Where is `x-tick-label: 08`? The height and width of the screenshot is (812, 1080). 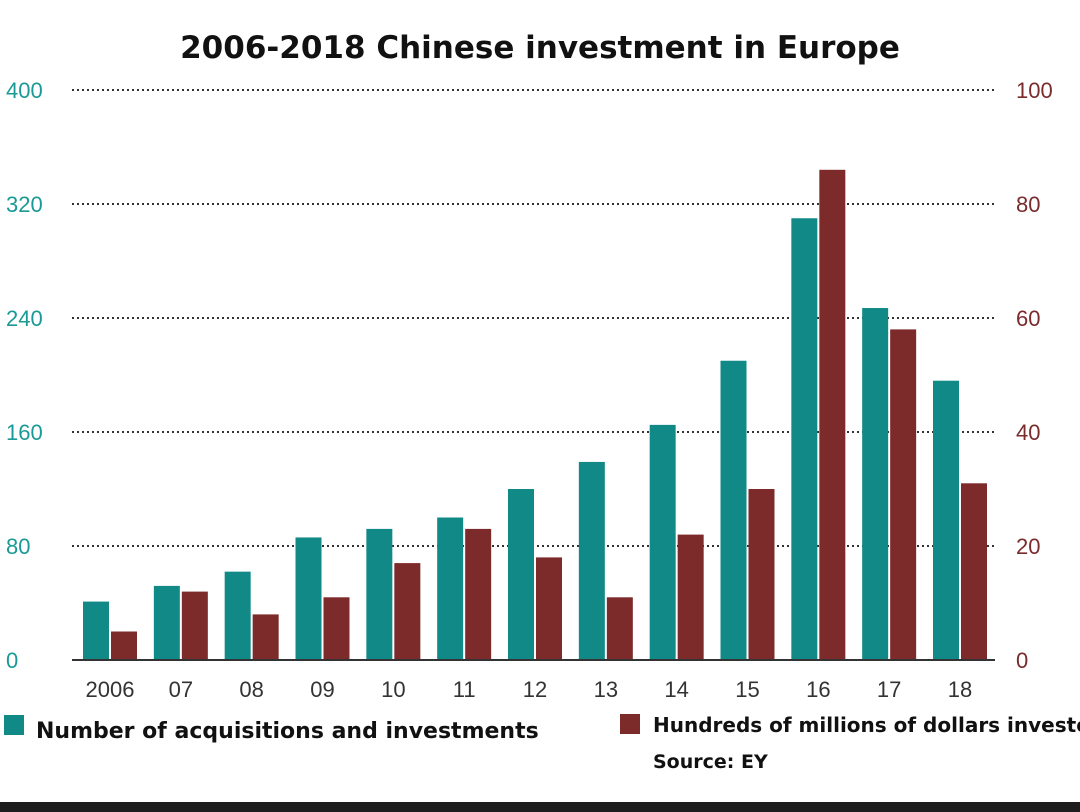
x-tick-label: 08 is located at coordinates (251, 689).